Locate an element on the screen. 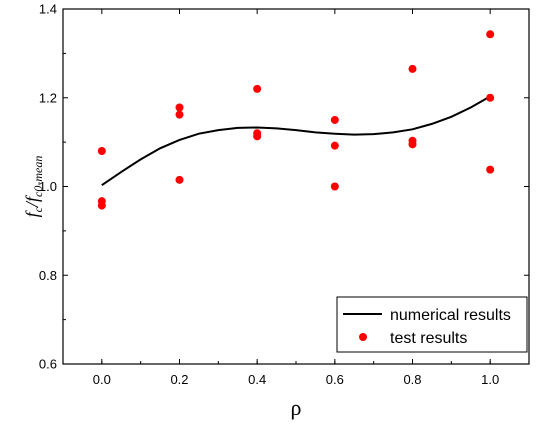 The height and width of the screenshot is (427, 550). x-axis-label: ρ is located at coordinates (296, 407).